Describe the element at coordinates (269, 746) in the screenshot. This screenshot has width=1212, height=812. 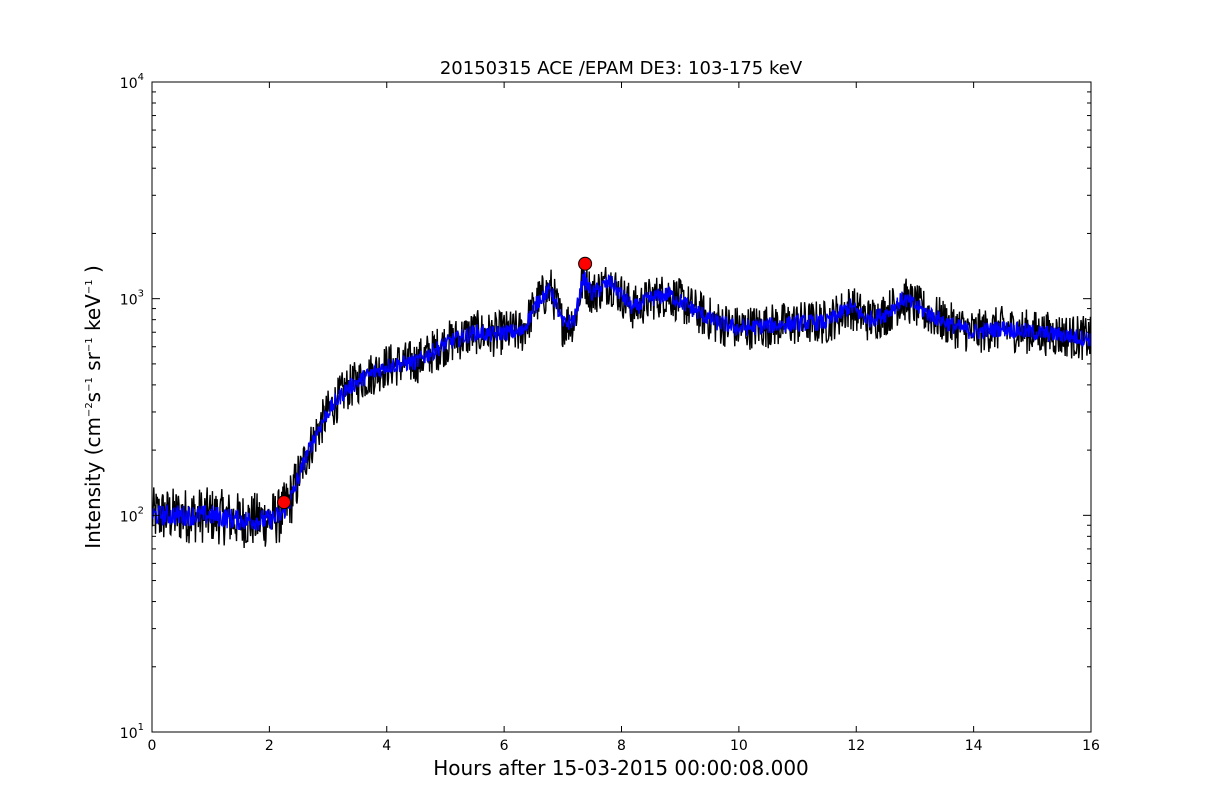
I see `x-tick-label: 2` at that location.